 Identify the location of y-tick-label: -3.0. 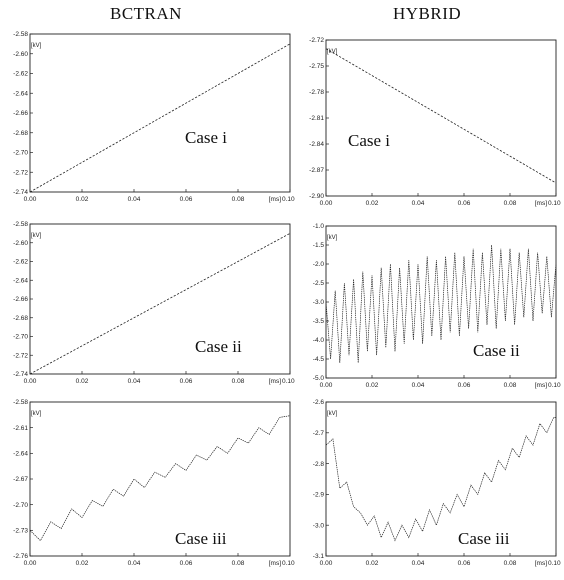
(319, 302).